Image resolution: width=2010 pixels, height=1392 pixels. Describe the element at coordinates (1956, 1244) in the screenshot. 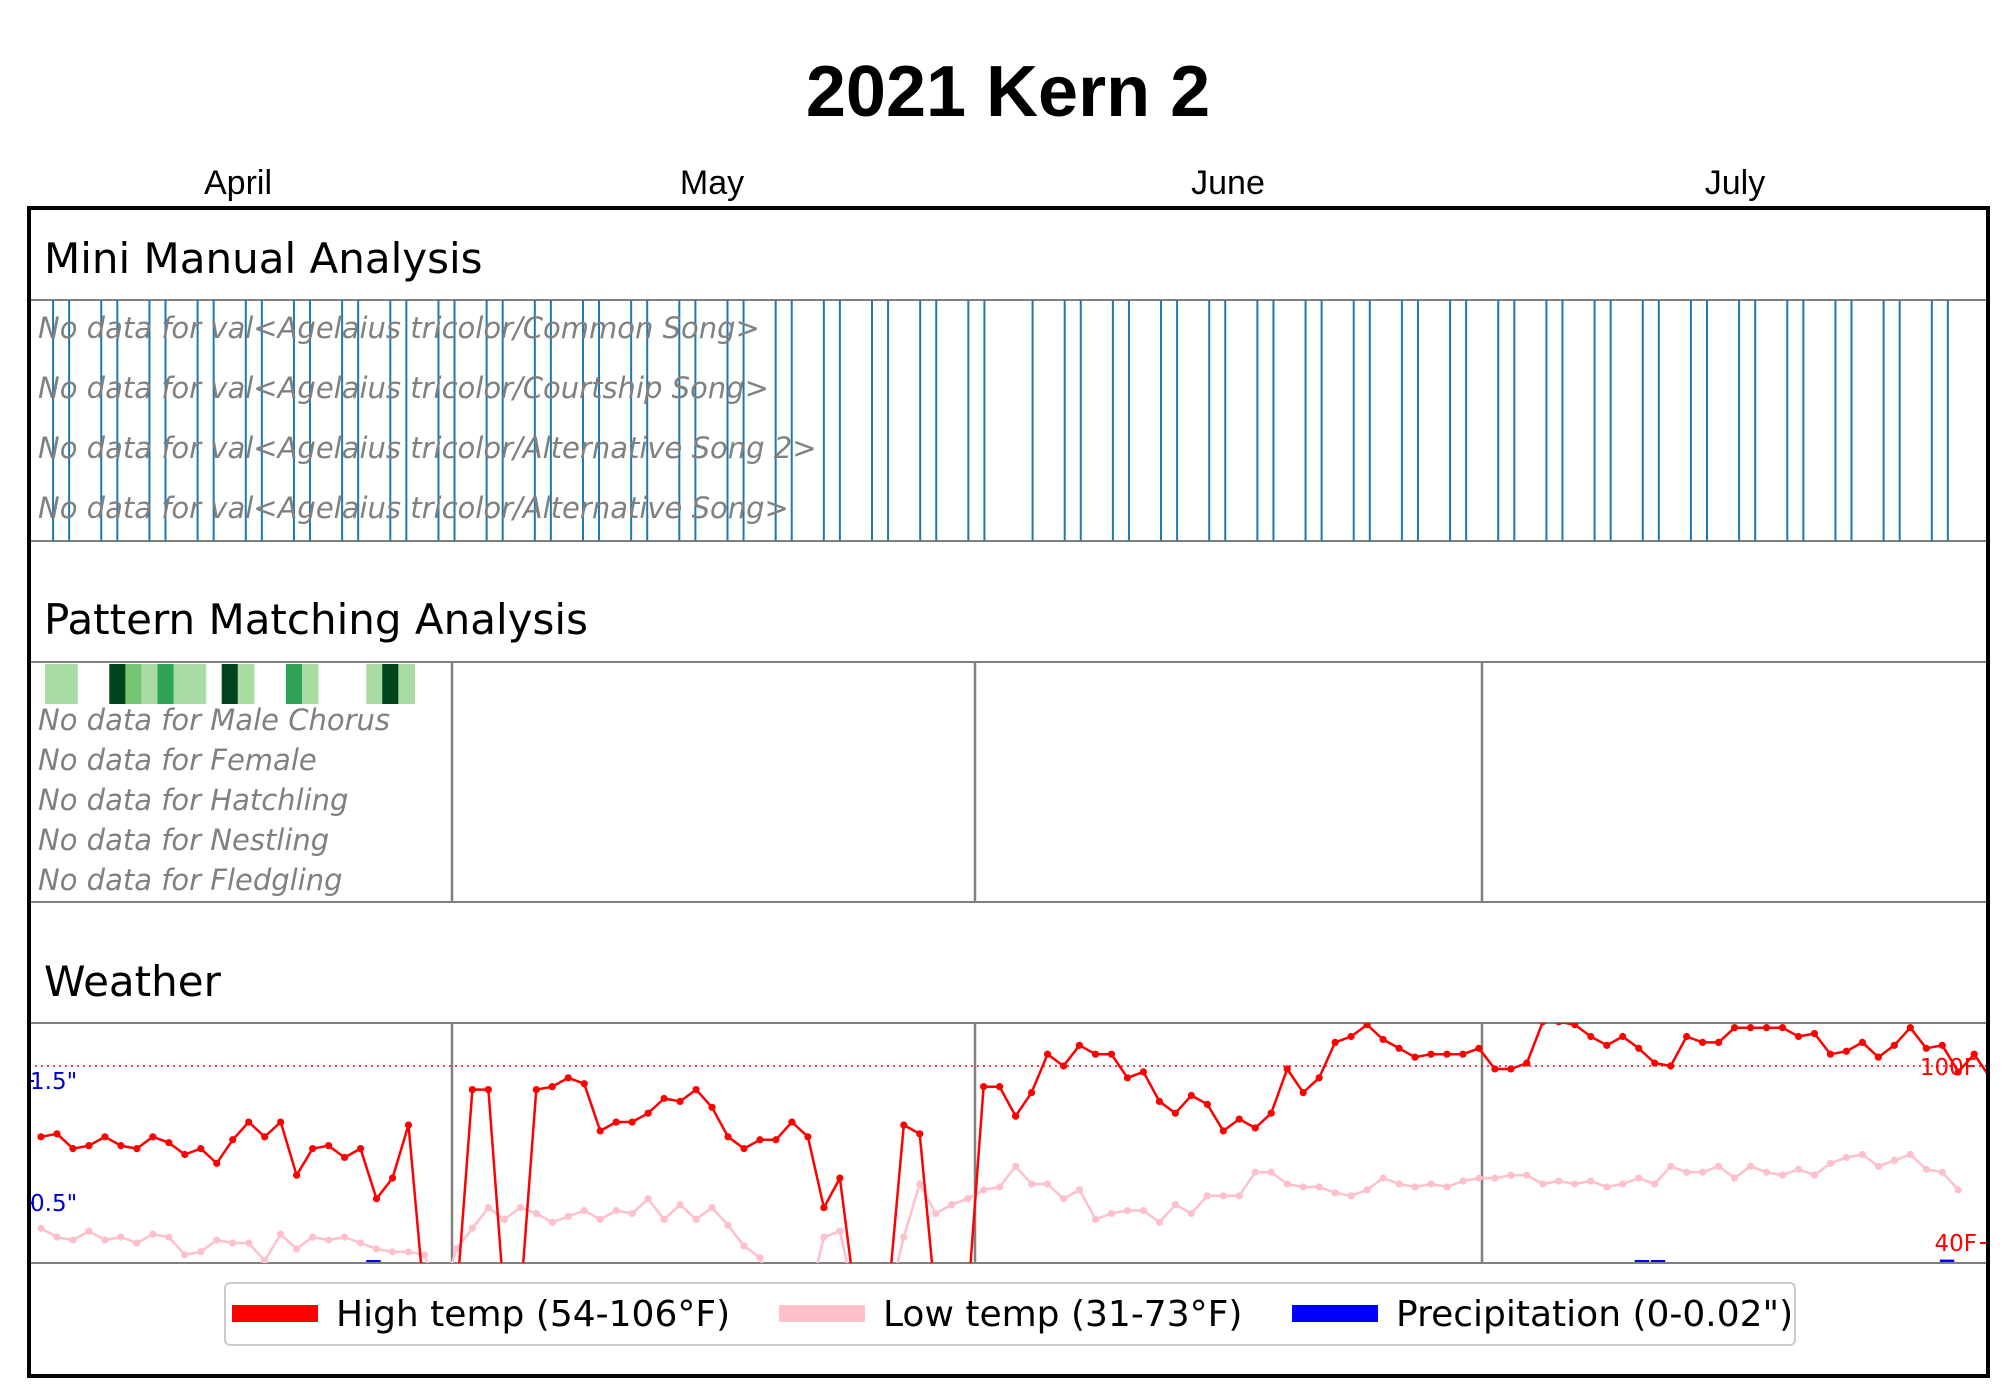

I see `temp-low-label: 40F` at that location.